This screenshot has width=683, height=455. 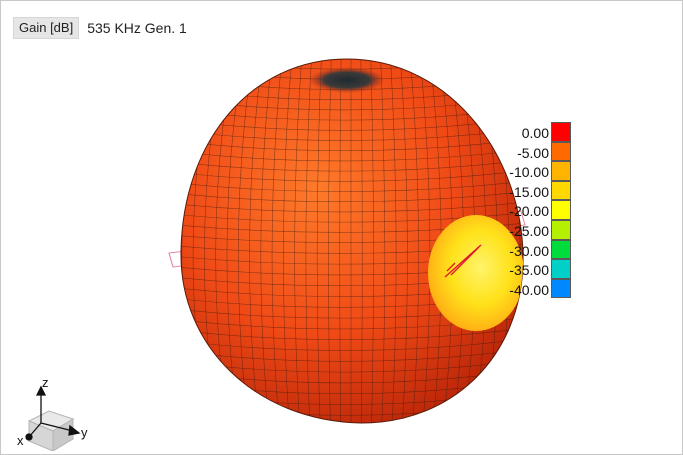 I want to click on axis-cube-icon, so click(x=51, y=431).